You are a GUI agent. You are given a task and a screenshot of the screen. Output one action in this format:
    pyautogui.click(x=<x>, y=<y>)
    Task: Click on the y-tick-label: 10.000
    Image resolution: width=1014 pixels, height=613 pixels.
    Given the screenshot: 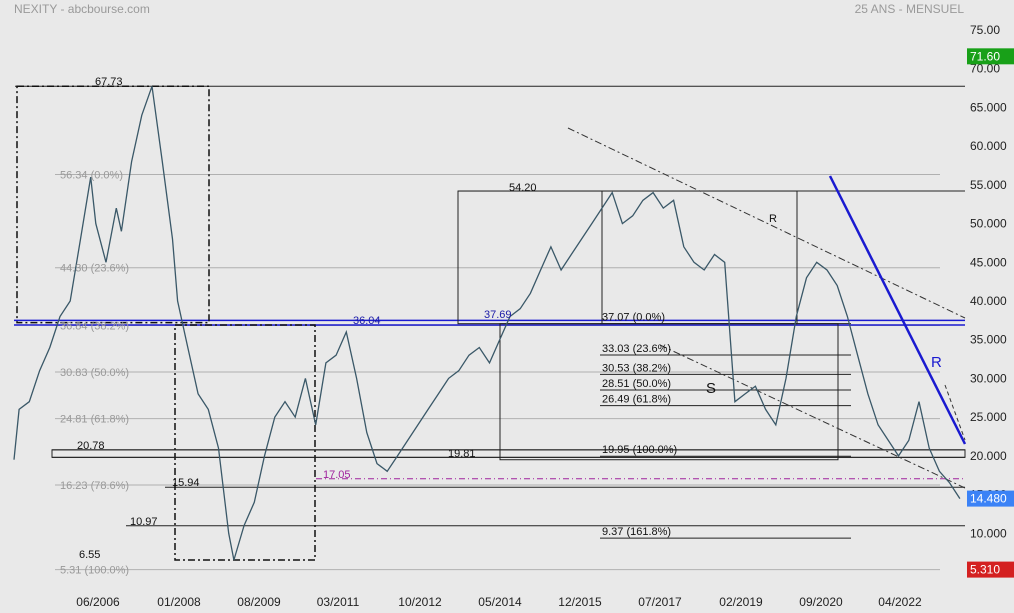 What is the action you would take?
    pyautogui.click(x=988, y=533)
    